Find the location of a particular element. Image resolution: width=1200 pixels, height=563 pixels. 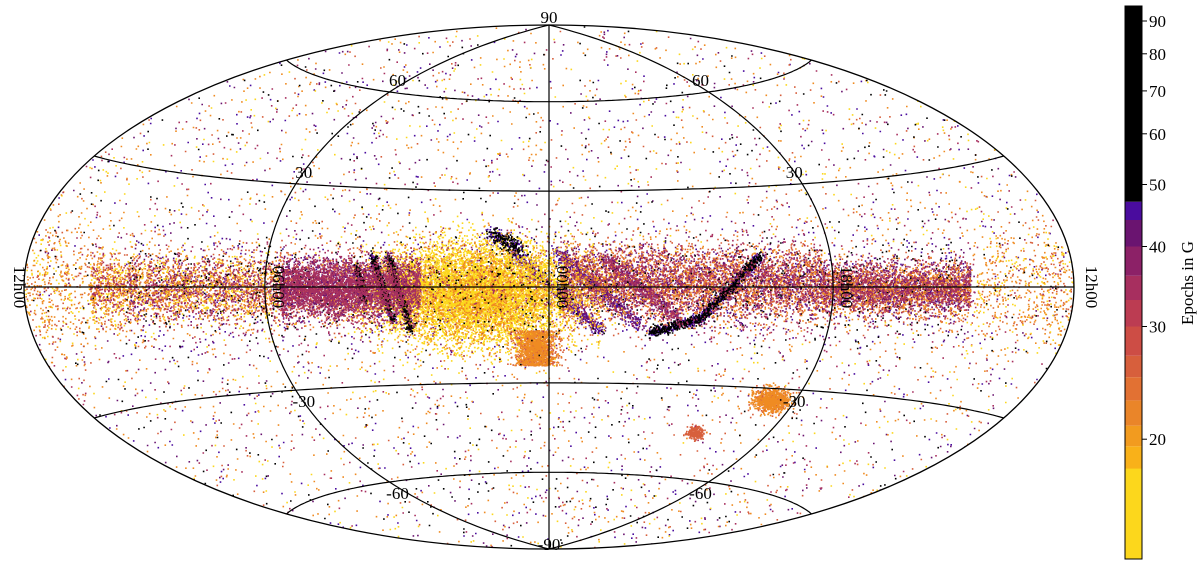

colorbar-tick-label: 50 is located at coordinates (1157, 185).